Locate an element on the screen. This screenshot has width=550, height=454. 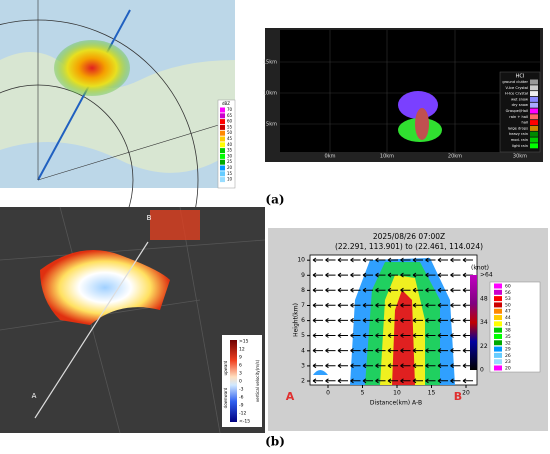
endpoint-label: A is located at coordinates (290, 396).